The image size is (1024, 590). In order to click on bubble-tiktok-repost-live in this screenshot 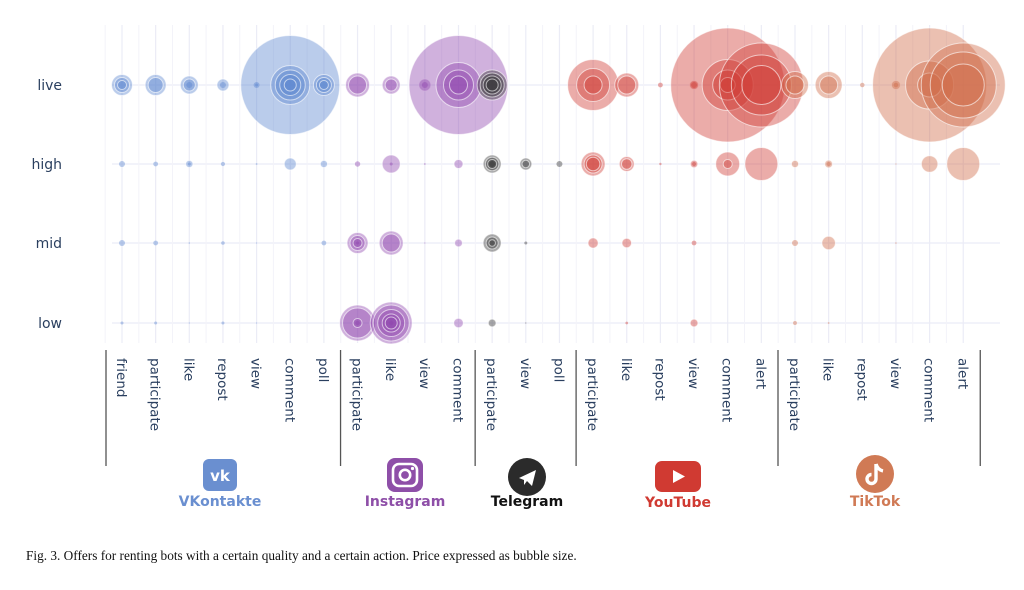, I will do `click(862, 85)`.